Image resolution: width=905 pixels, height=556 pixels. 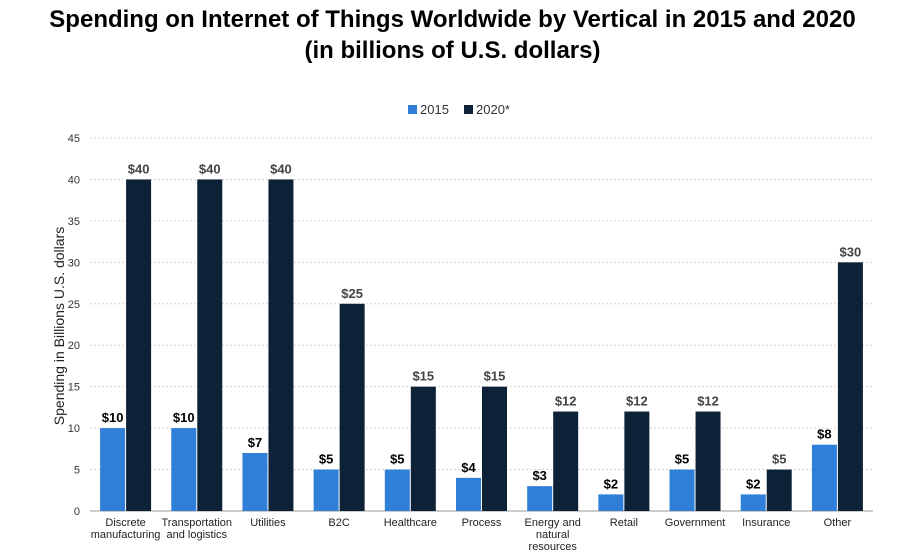 What do you see at coordinates (74, 263) in the screenshot?
I see `y-tick-label: 30` at bounding box center [74, 263].